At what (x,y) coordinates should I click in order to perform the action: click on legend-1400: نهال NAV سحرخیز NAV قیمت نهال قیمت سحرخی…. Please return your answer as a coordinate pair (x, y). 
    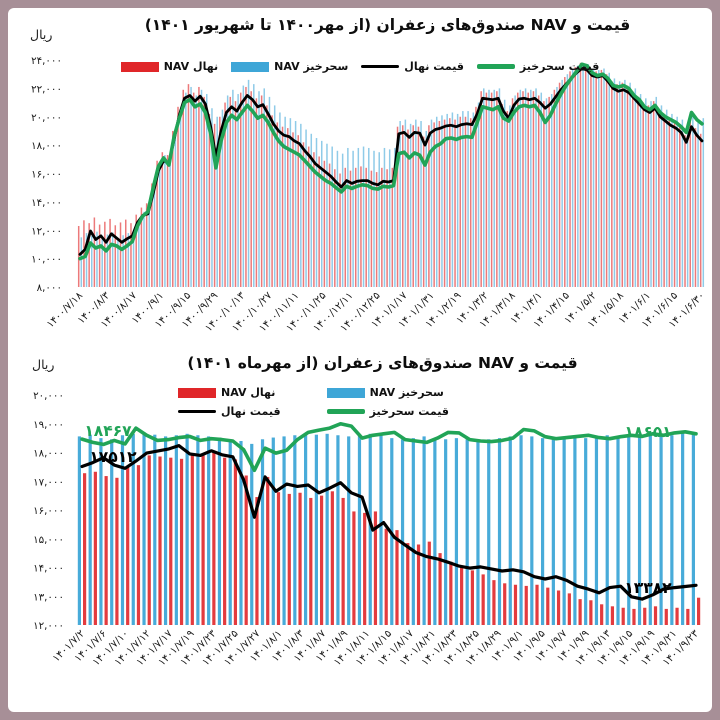
    Looking at the image, I should click on (360, 66).